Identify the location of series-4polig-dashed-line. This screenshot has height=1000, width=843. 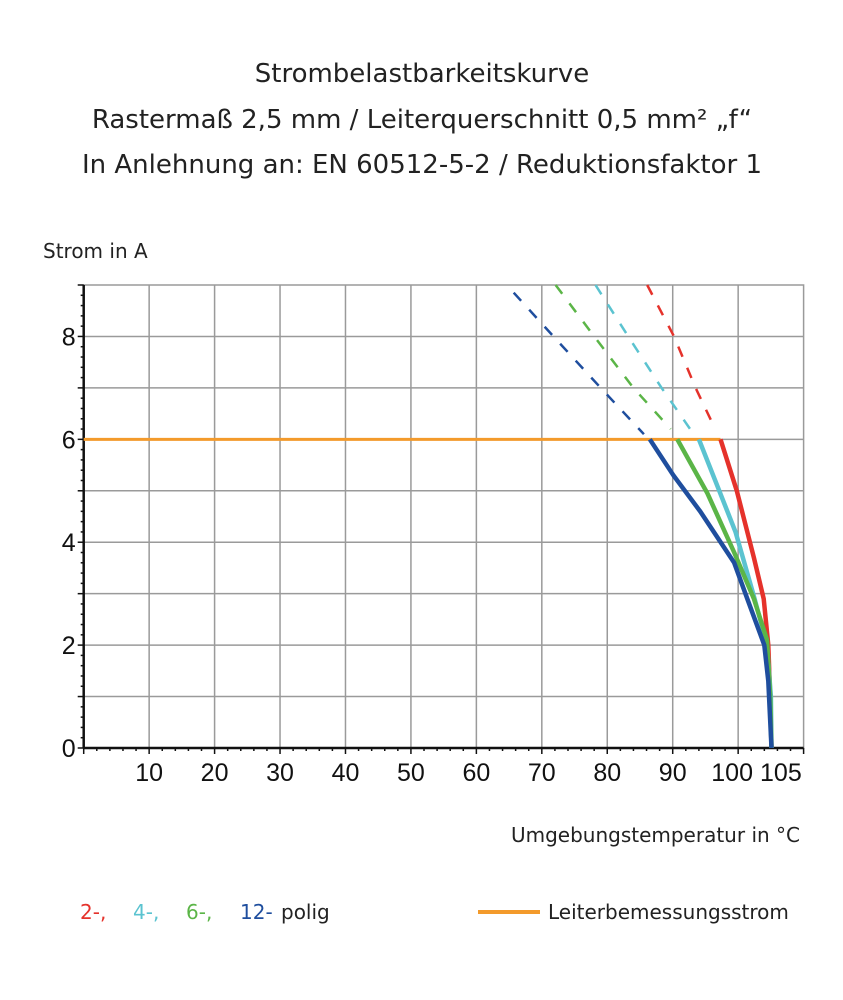
(644, 359).